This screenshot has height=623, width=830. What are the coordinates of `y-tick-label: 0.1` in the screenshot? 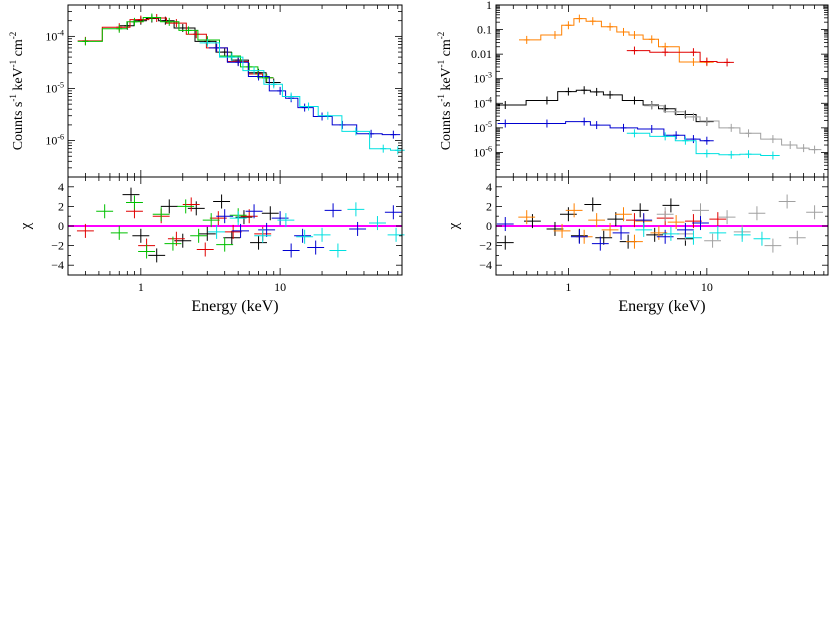 It's located at (484, 30).